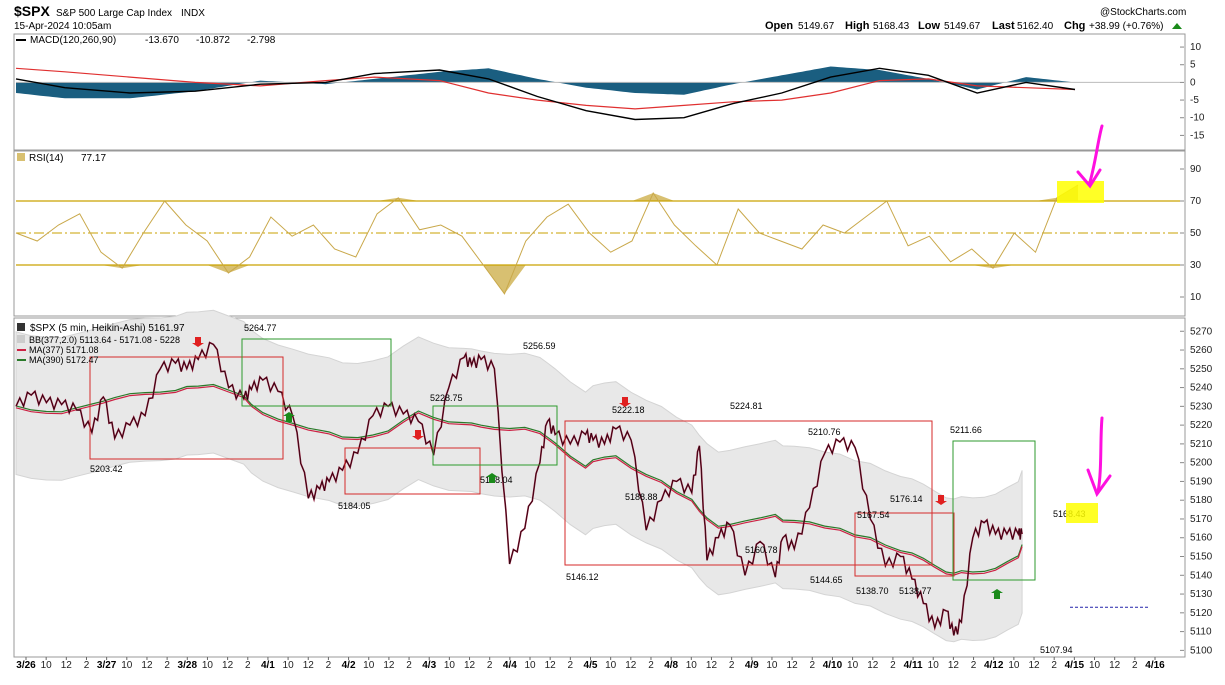 This screenshot has width=1225, height=685. Describe the element at coordinates (641, 497) in the screenshot. I see `price-annotation-label: 5188.88` at that location.